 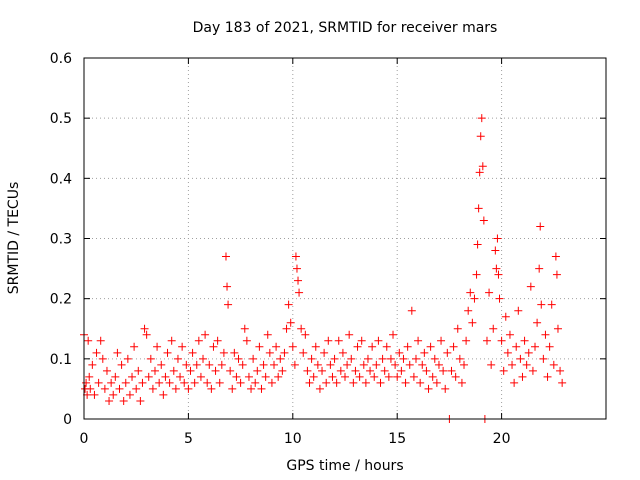 What do you see at coordinates (61, 240) in the screenshot?
I see `y-tick-label: 0.3` at bounding box center [61, 240].